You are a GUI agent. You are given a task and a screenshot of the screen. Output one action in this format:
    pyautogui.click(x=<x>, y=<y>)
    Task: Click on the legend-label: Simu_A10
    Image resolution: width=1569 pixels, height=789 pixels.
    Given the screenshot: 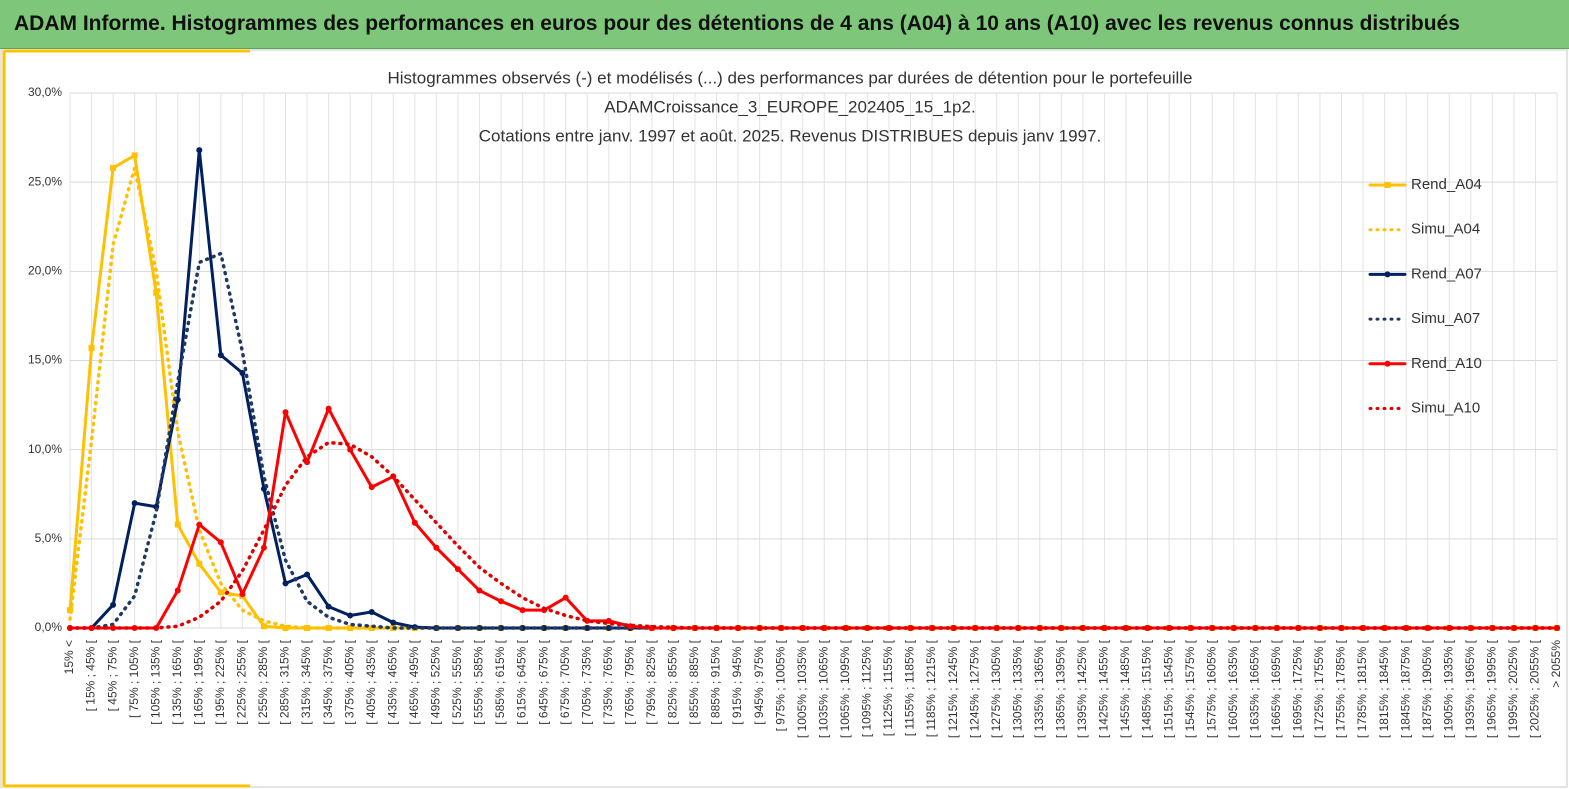 What is the action you would take?
    pyautogui.click(x=1445, y=407)
    